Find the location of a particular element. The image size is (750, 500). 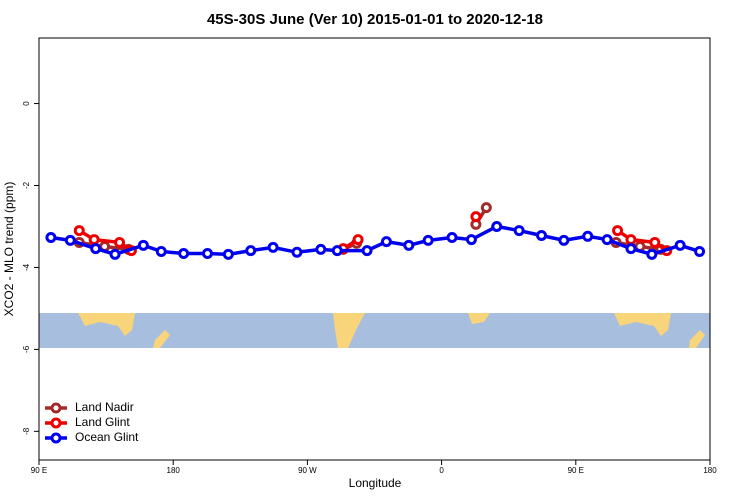

y-tick-label: -2 is located at coordinates (26, 185).